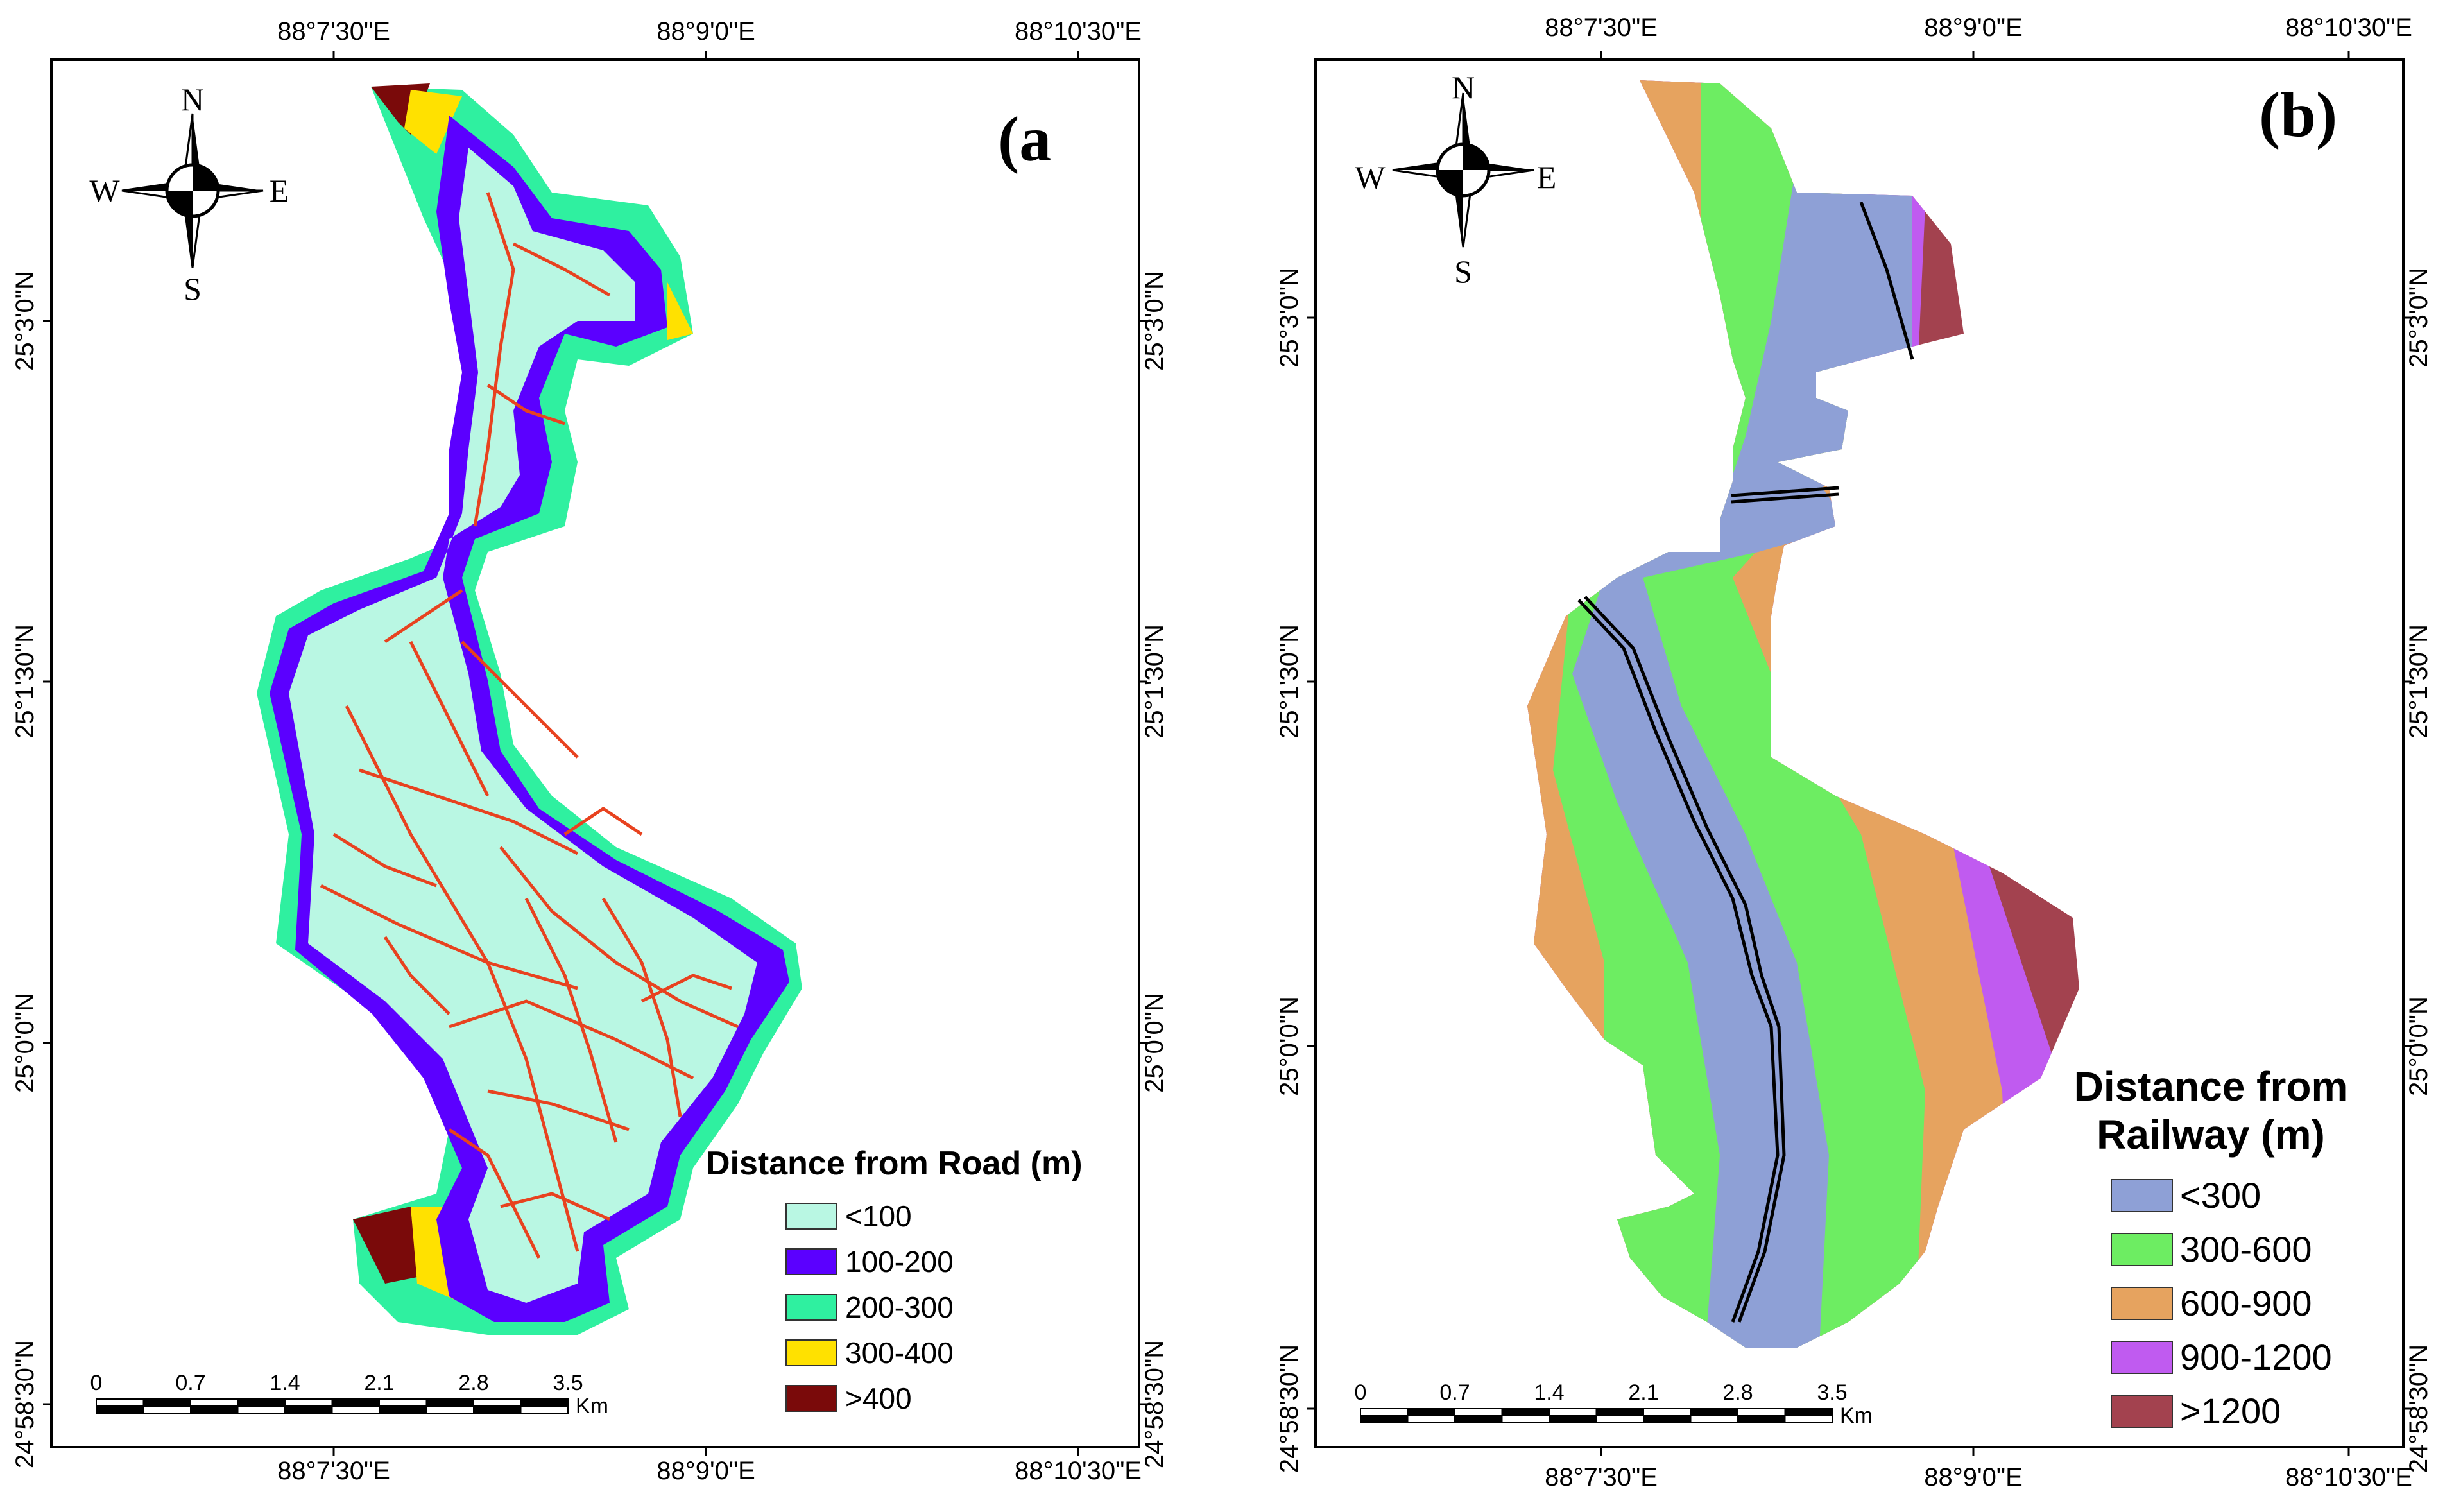  Describe the element at coordinates (1078, 31) in the screenshot. I see `panel-a-top-lon-3: 88°10'30"E` at that location.